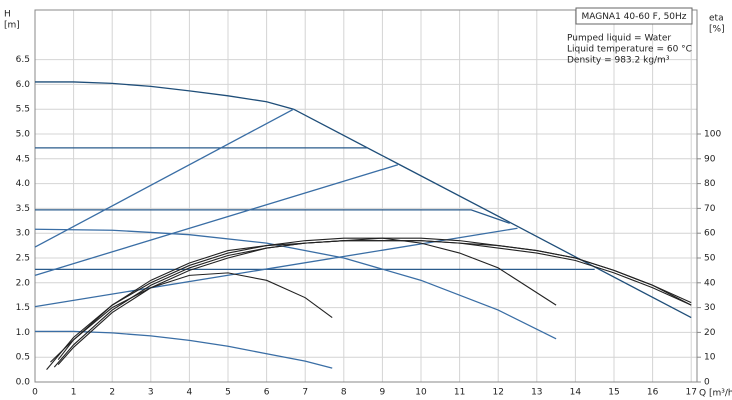 The width and height of the screenshot is (732, 400). I want to click on x-tick-label: 2, so click(112, 393).